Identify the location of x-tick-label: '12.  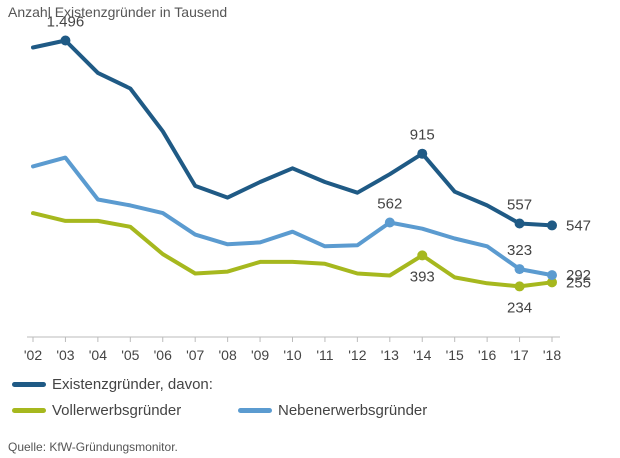
(357, 355).